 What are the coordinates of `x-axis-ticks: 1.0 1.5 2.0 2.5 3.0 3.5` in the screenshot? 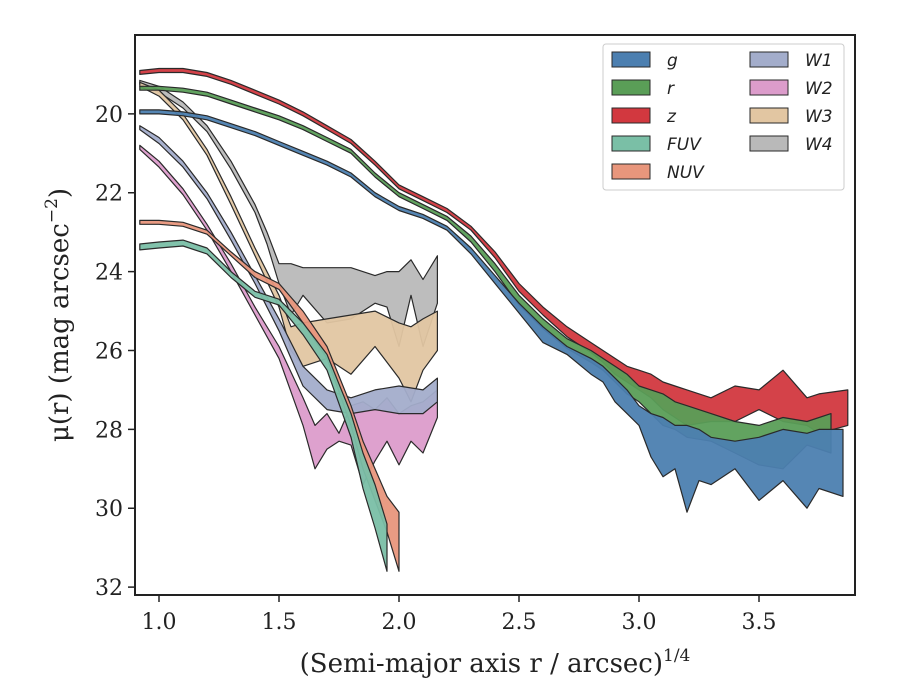 It's located at (459, 615).